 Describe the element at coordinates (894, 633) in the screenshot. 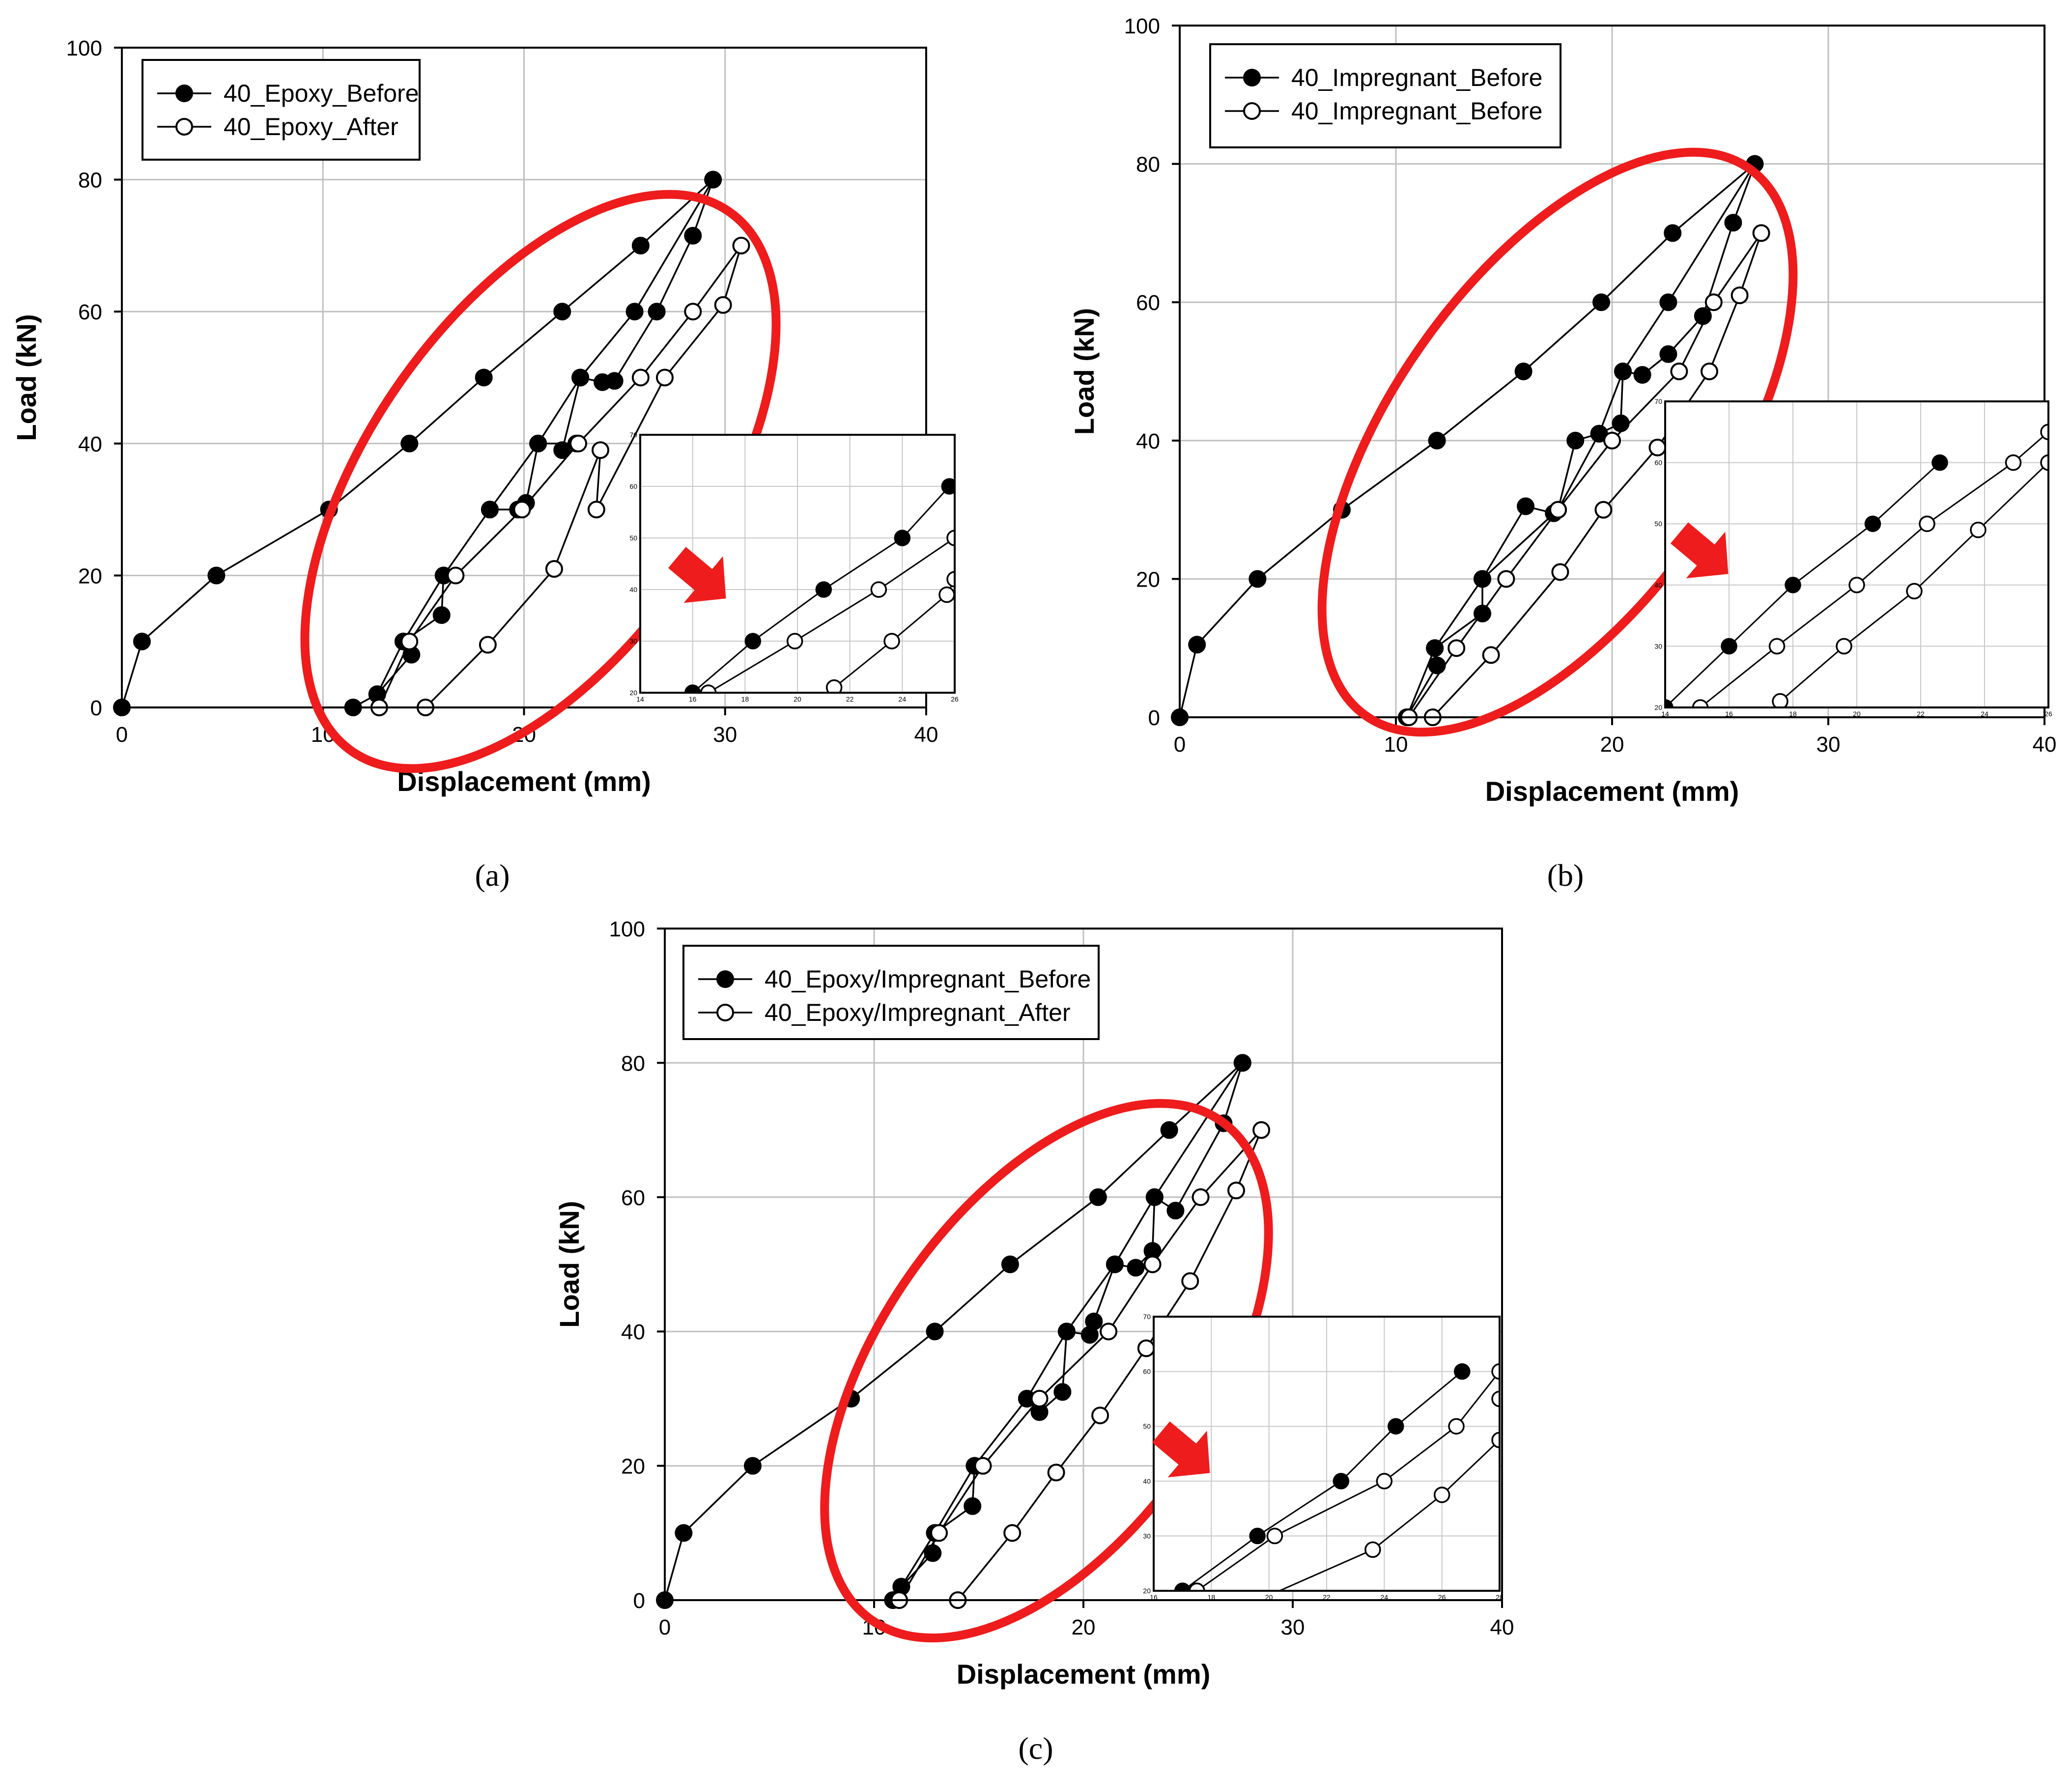

I see `inset-series-line` at that location.